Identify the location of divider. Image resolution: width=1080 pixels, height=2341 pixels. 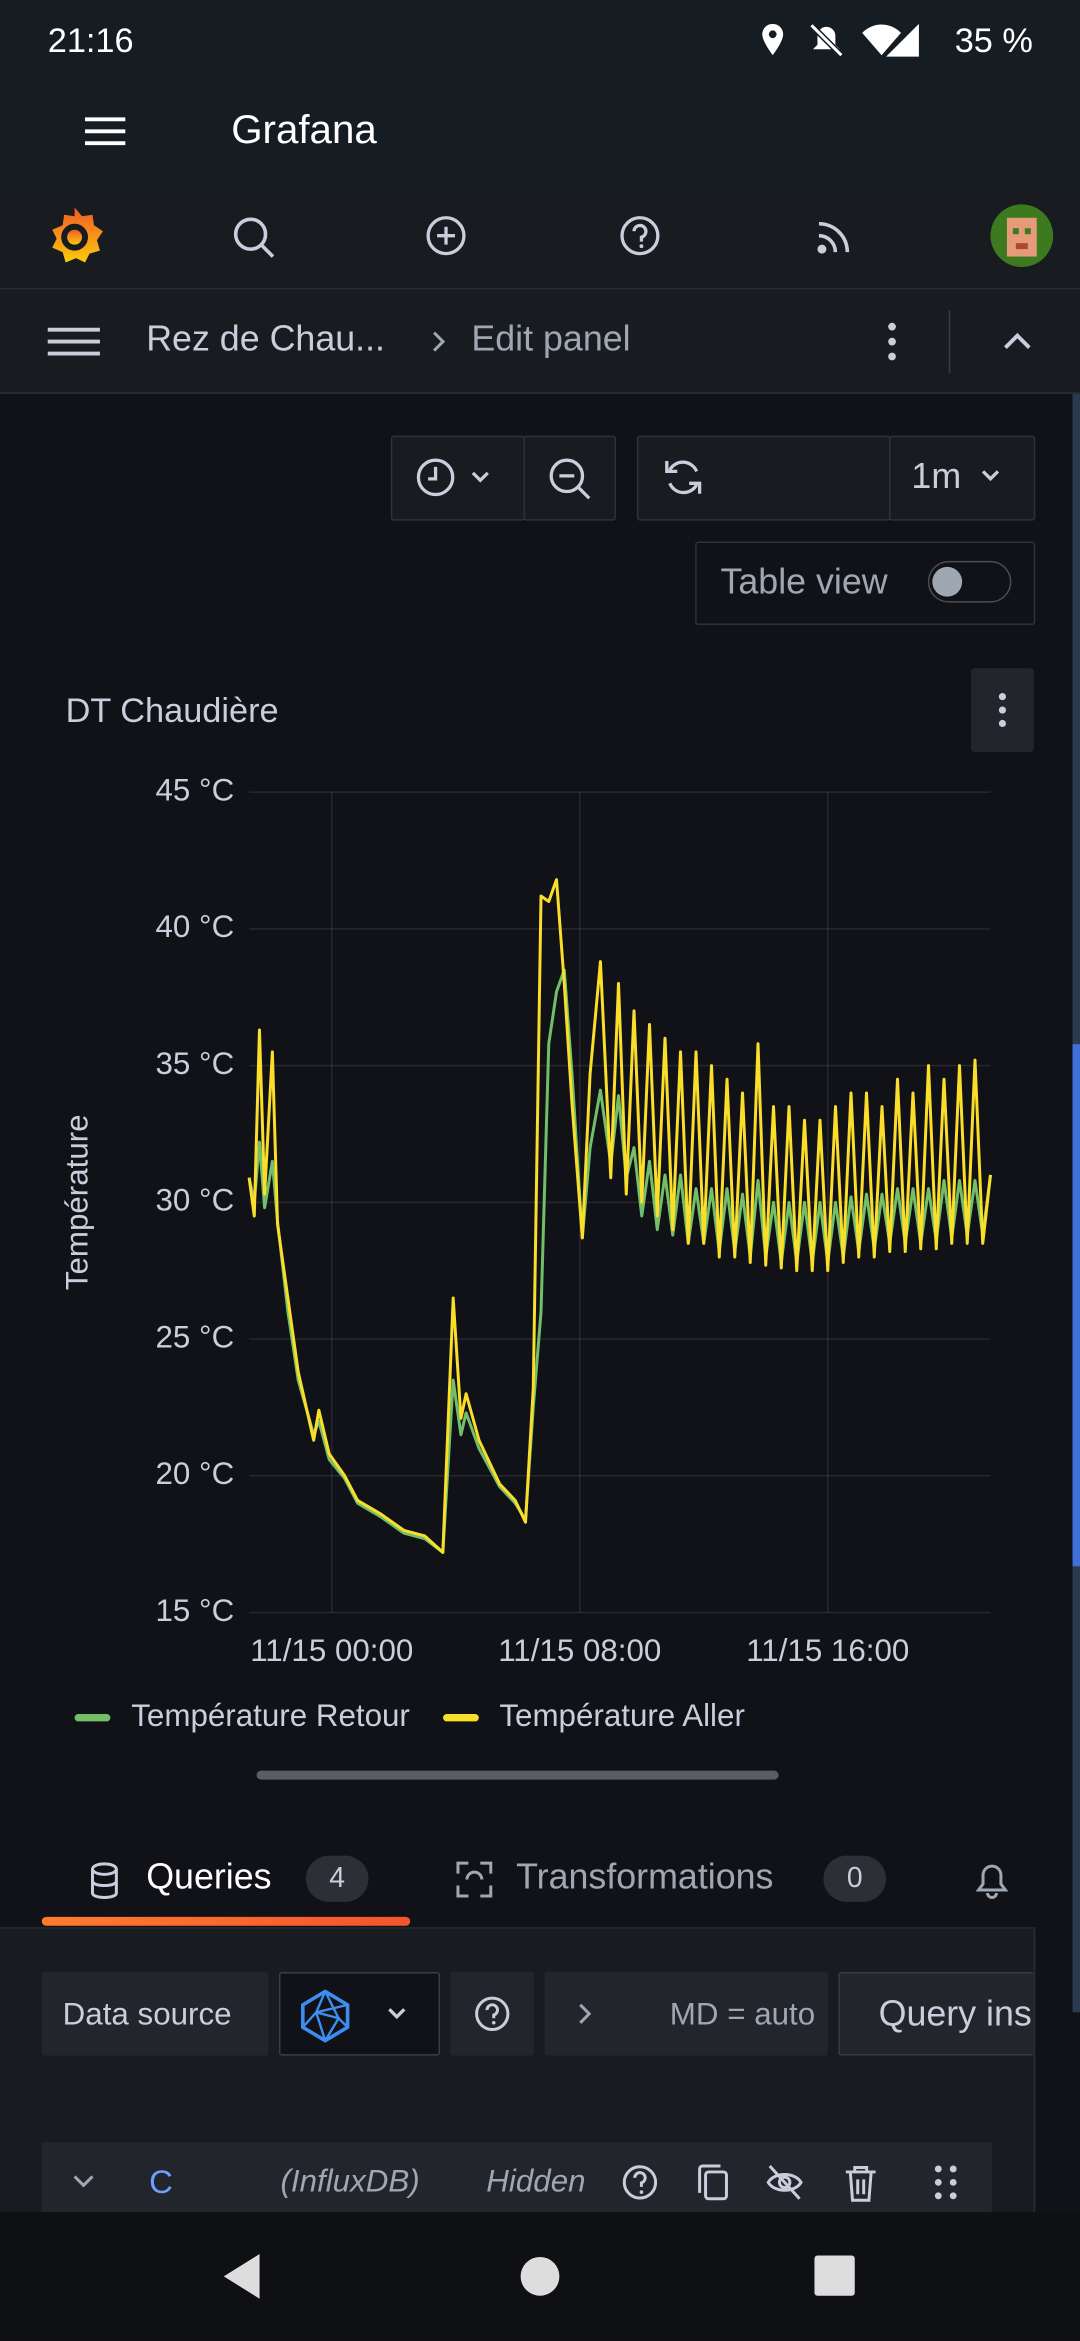
(949, 341).